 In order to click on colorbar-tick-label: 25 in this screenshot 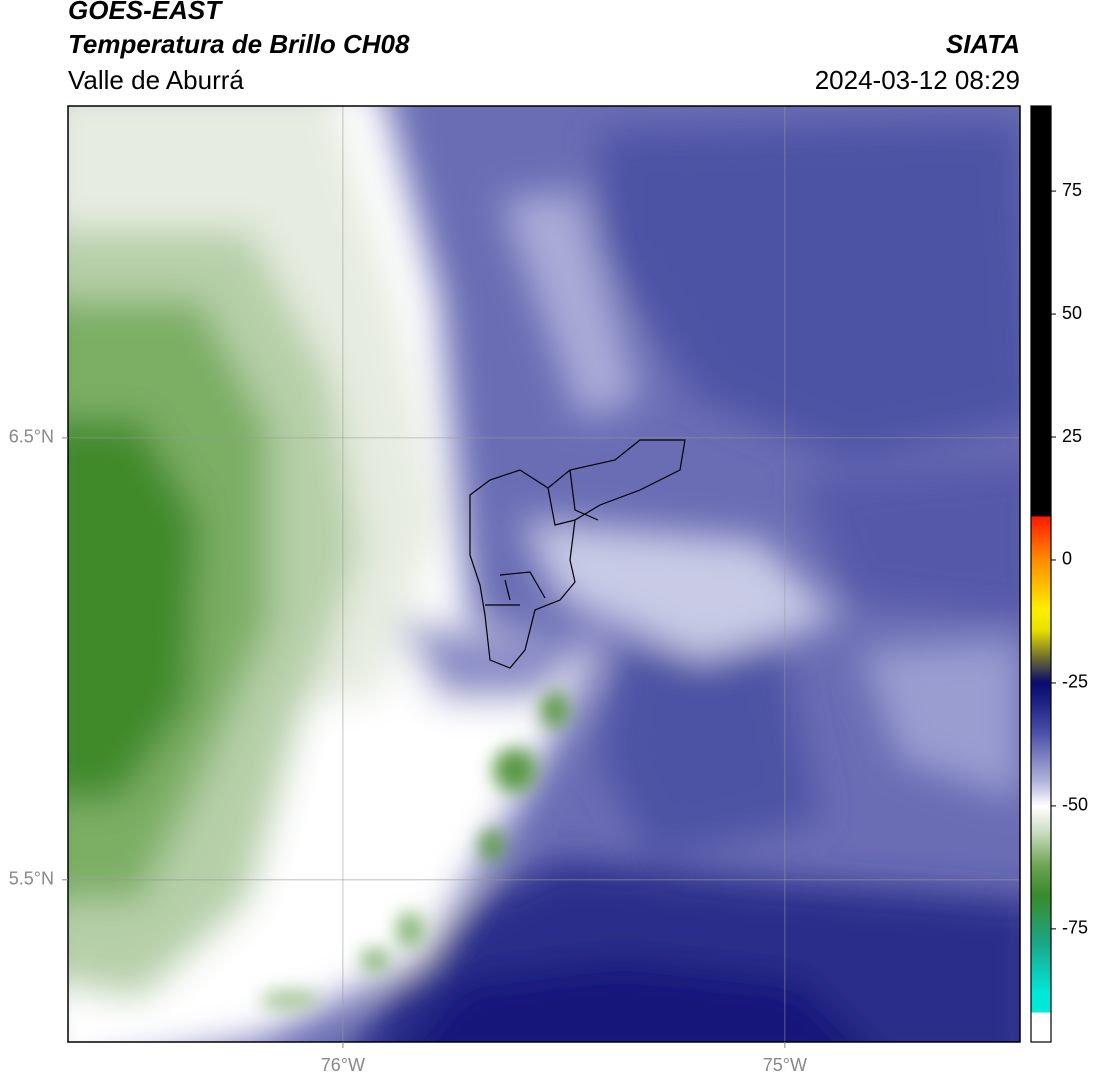, I will do `click(1072, 436)`.